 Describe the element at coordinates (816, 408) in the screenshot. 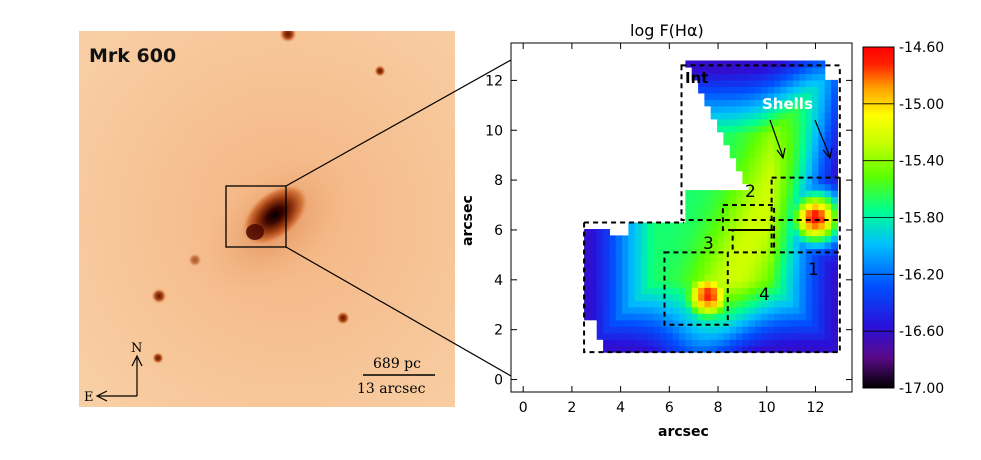

I see `x-tick-label: 12` at that location.